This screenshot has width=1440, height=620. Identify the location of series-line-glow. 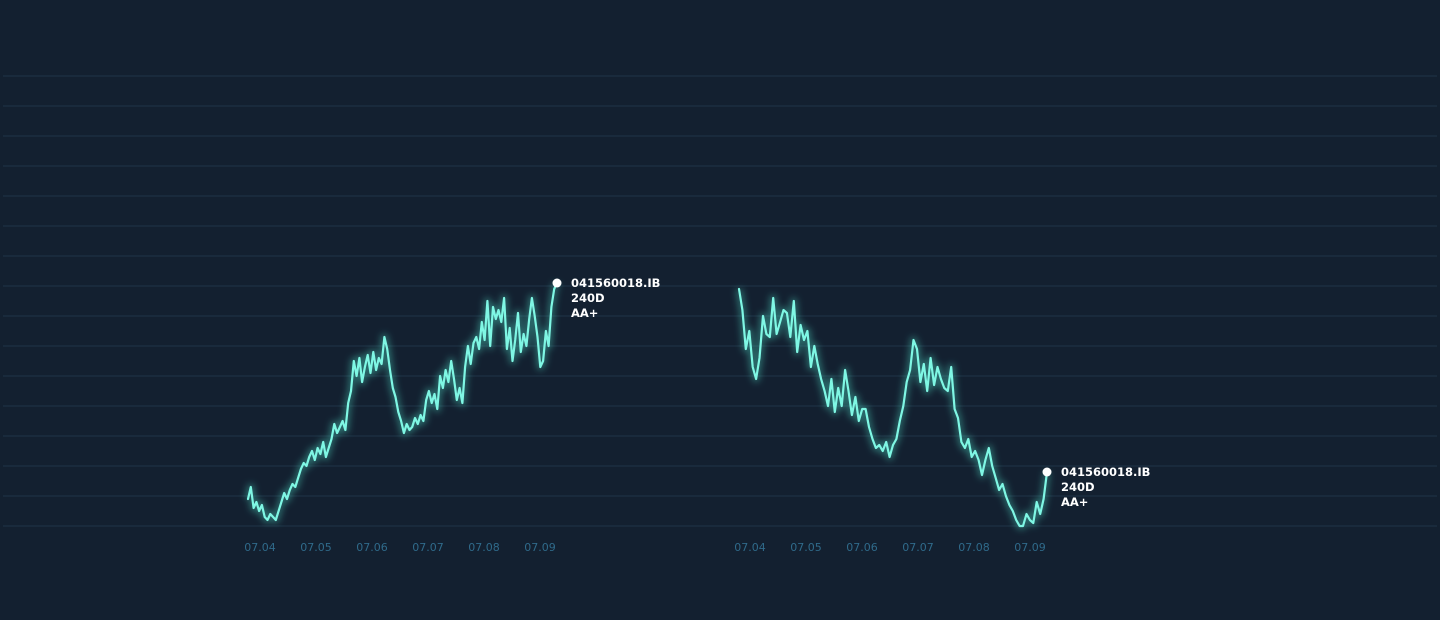
(893, 409).